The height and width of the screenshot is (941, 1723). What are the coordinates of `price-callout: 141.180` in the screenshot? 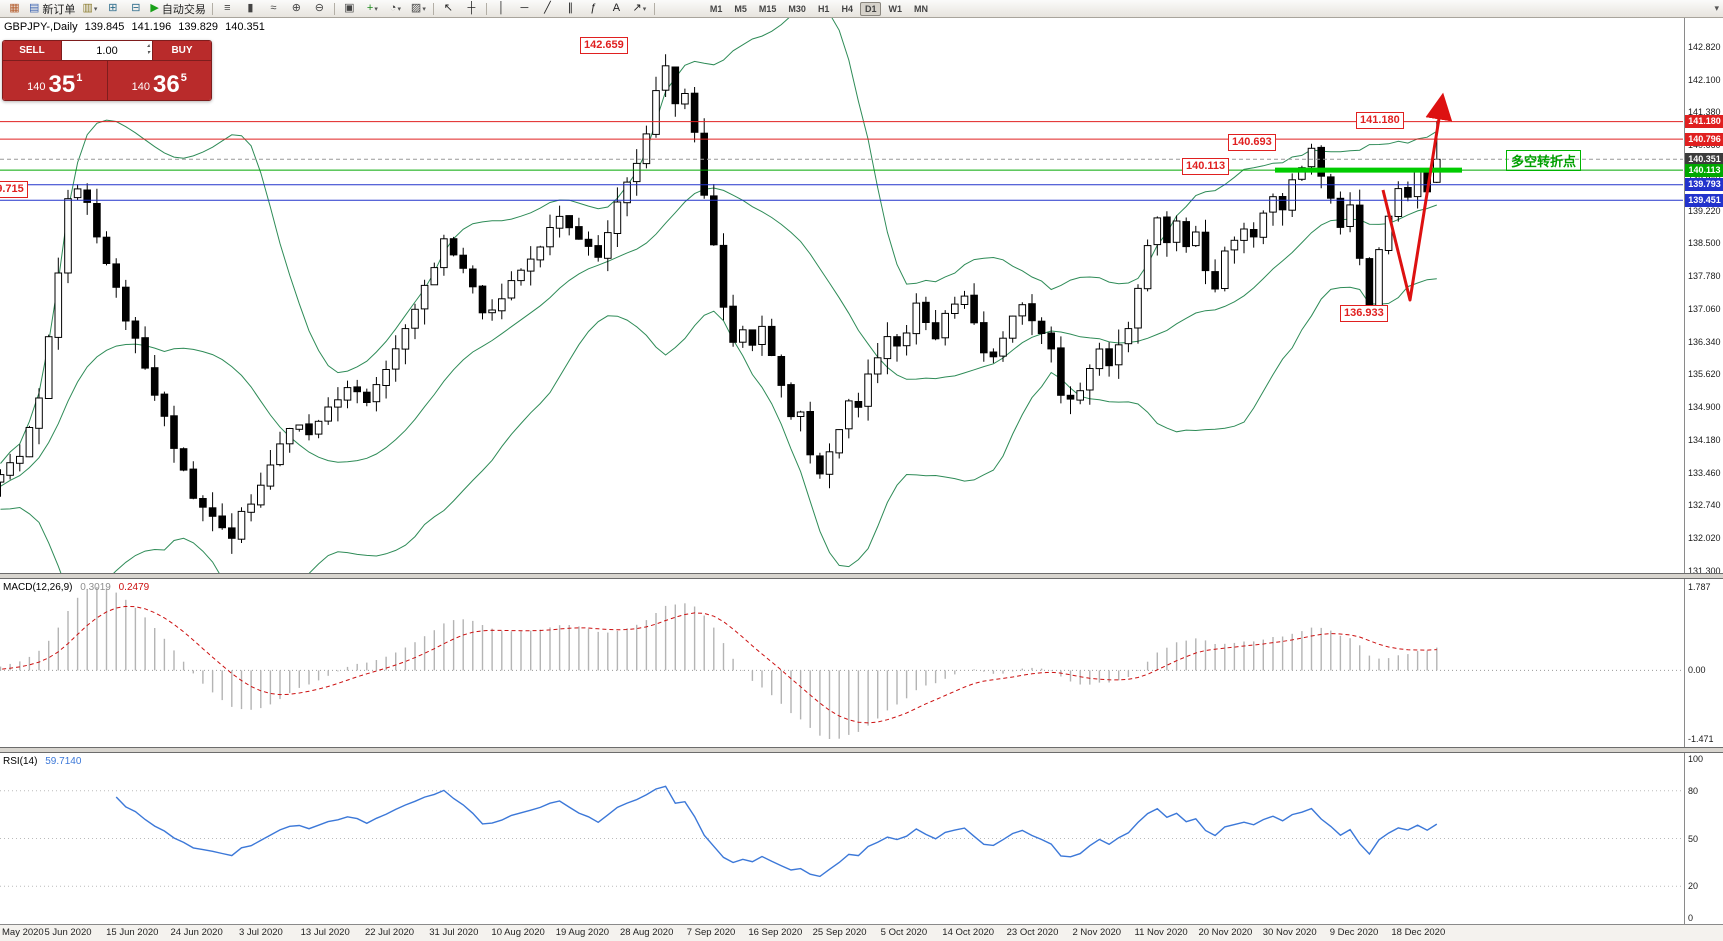 It's located at (1380, 120).